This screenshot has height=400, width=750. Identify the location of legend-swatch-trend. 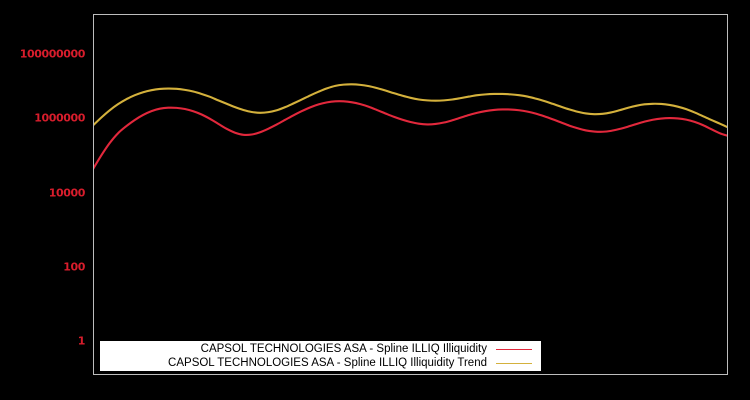
(514, 363).